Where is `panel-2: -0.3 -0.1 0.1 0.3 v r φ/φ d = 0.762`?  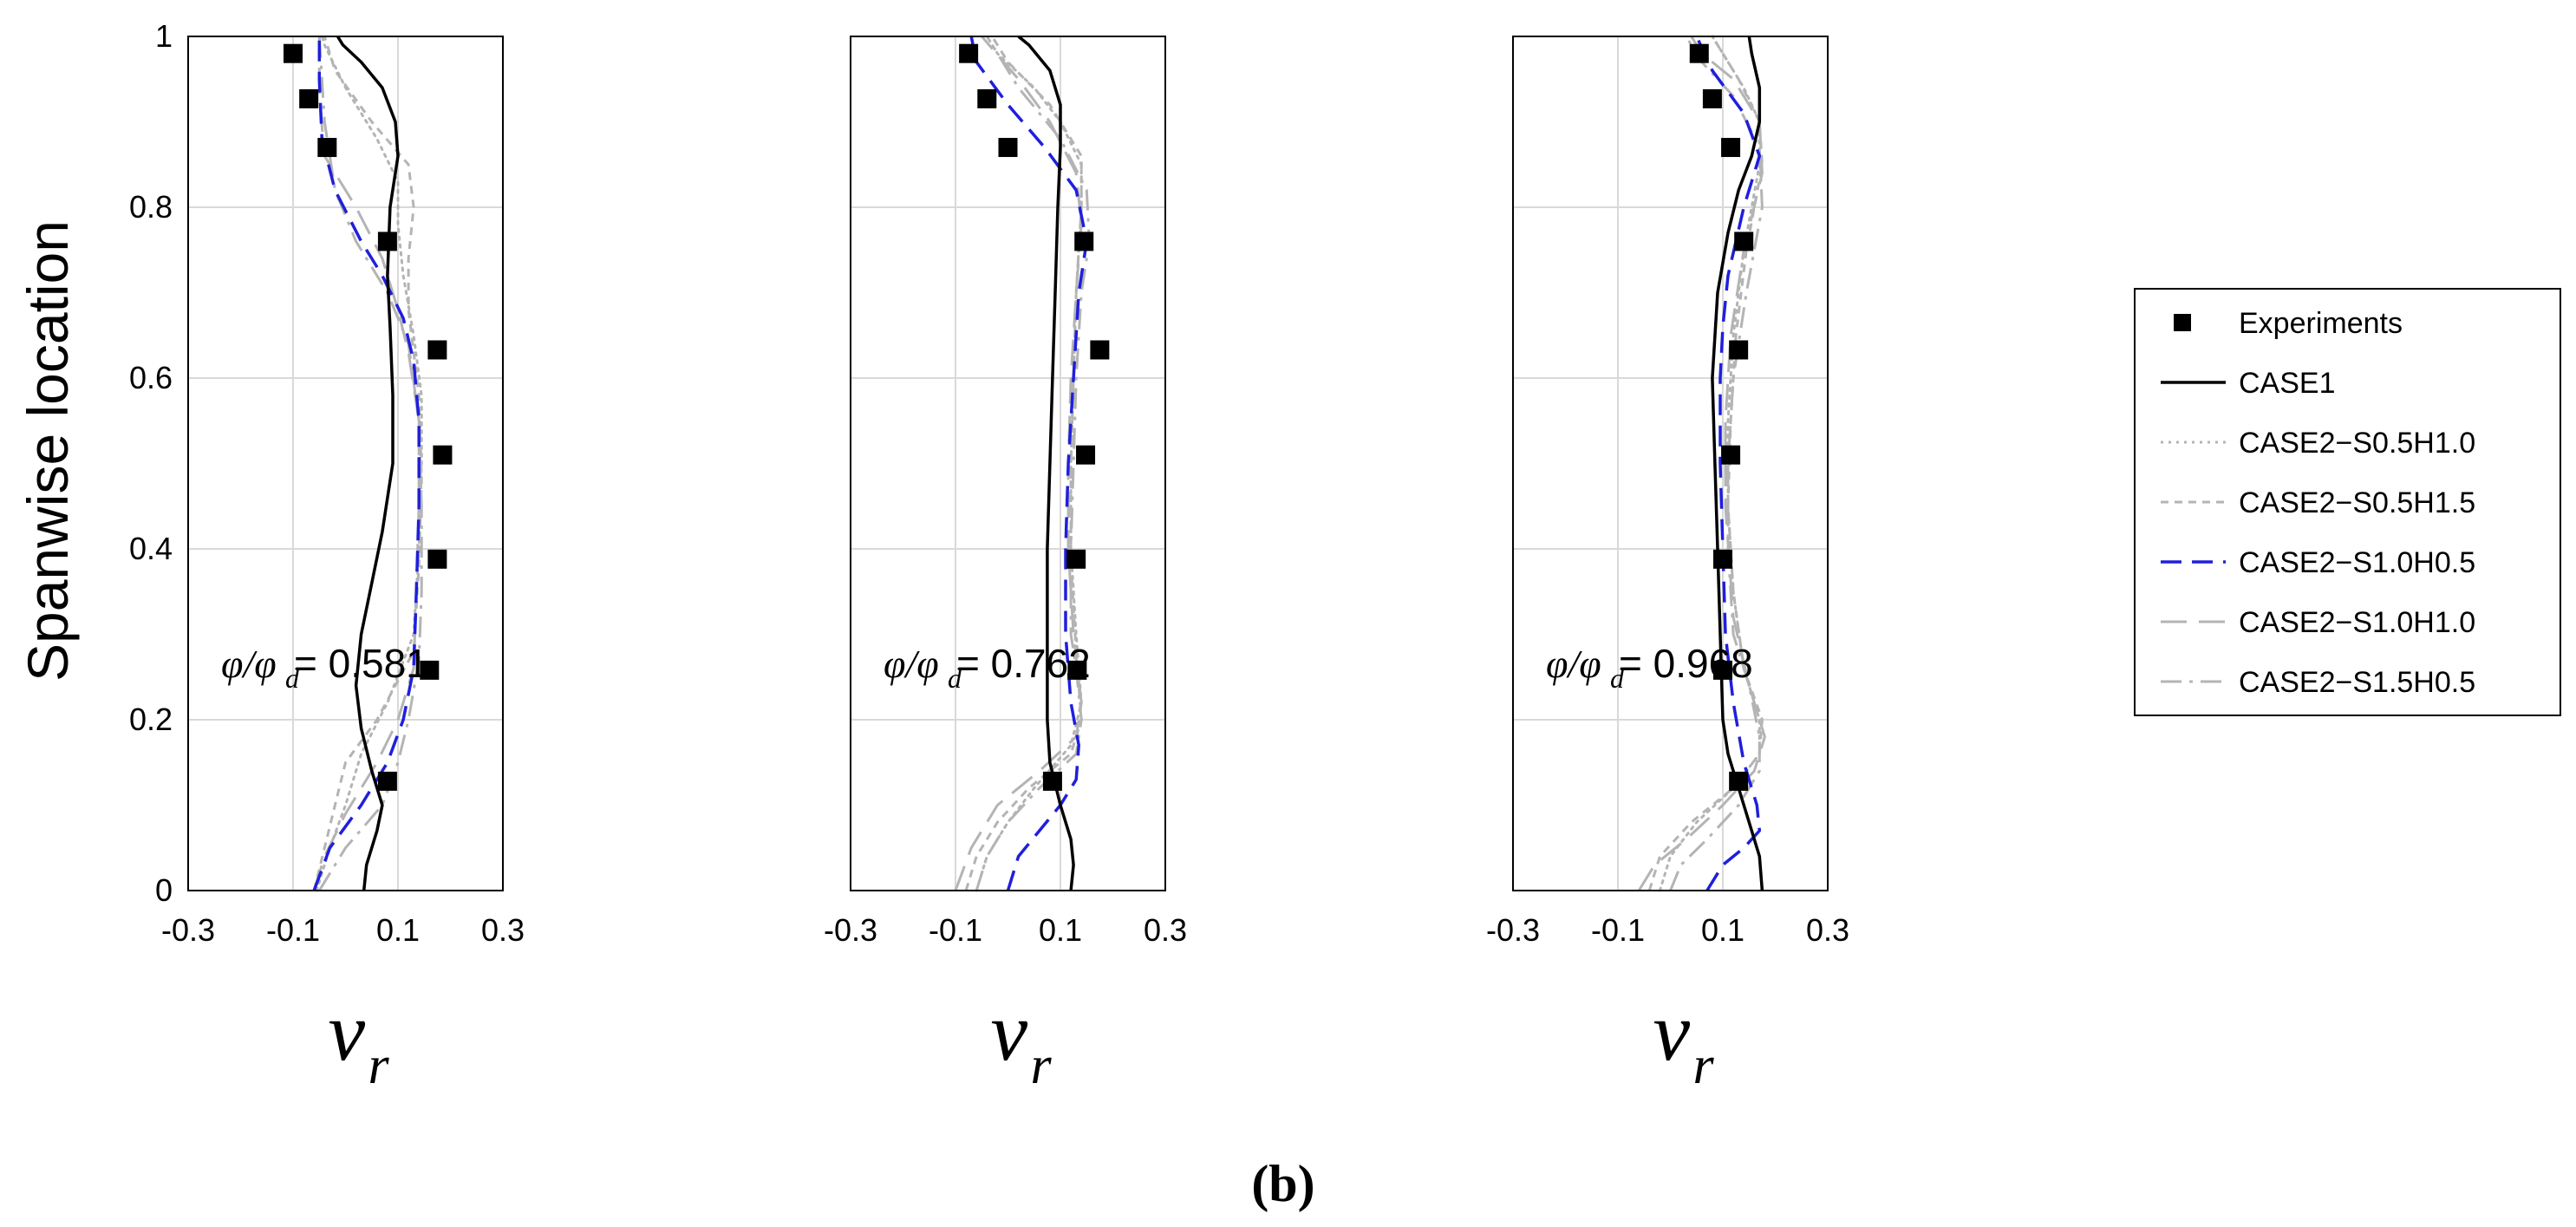 panel-2: -0.3 -0.1 0.1 0.3 v r φ/φ d = 0.762 is located at coordinates (1006, 565).